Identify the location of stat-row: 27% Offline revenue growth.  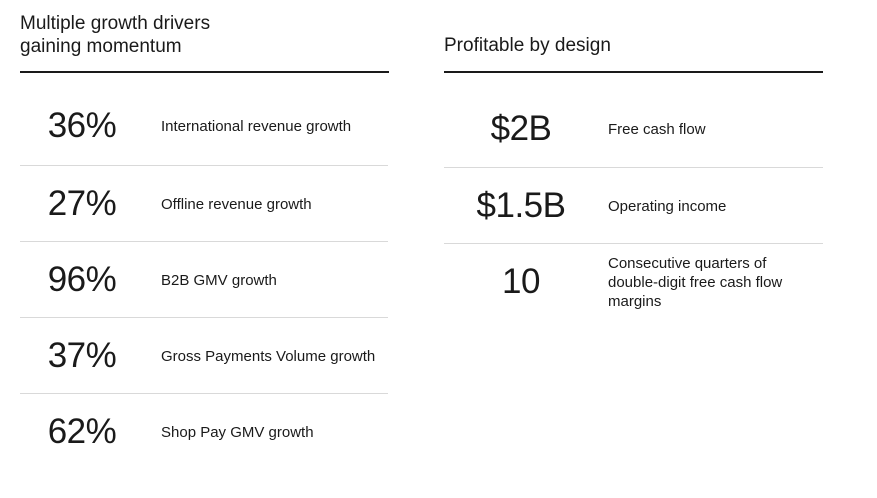
(204, 203).